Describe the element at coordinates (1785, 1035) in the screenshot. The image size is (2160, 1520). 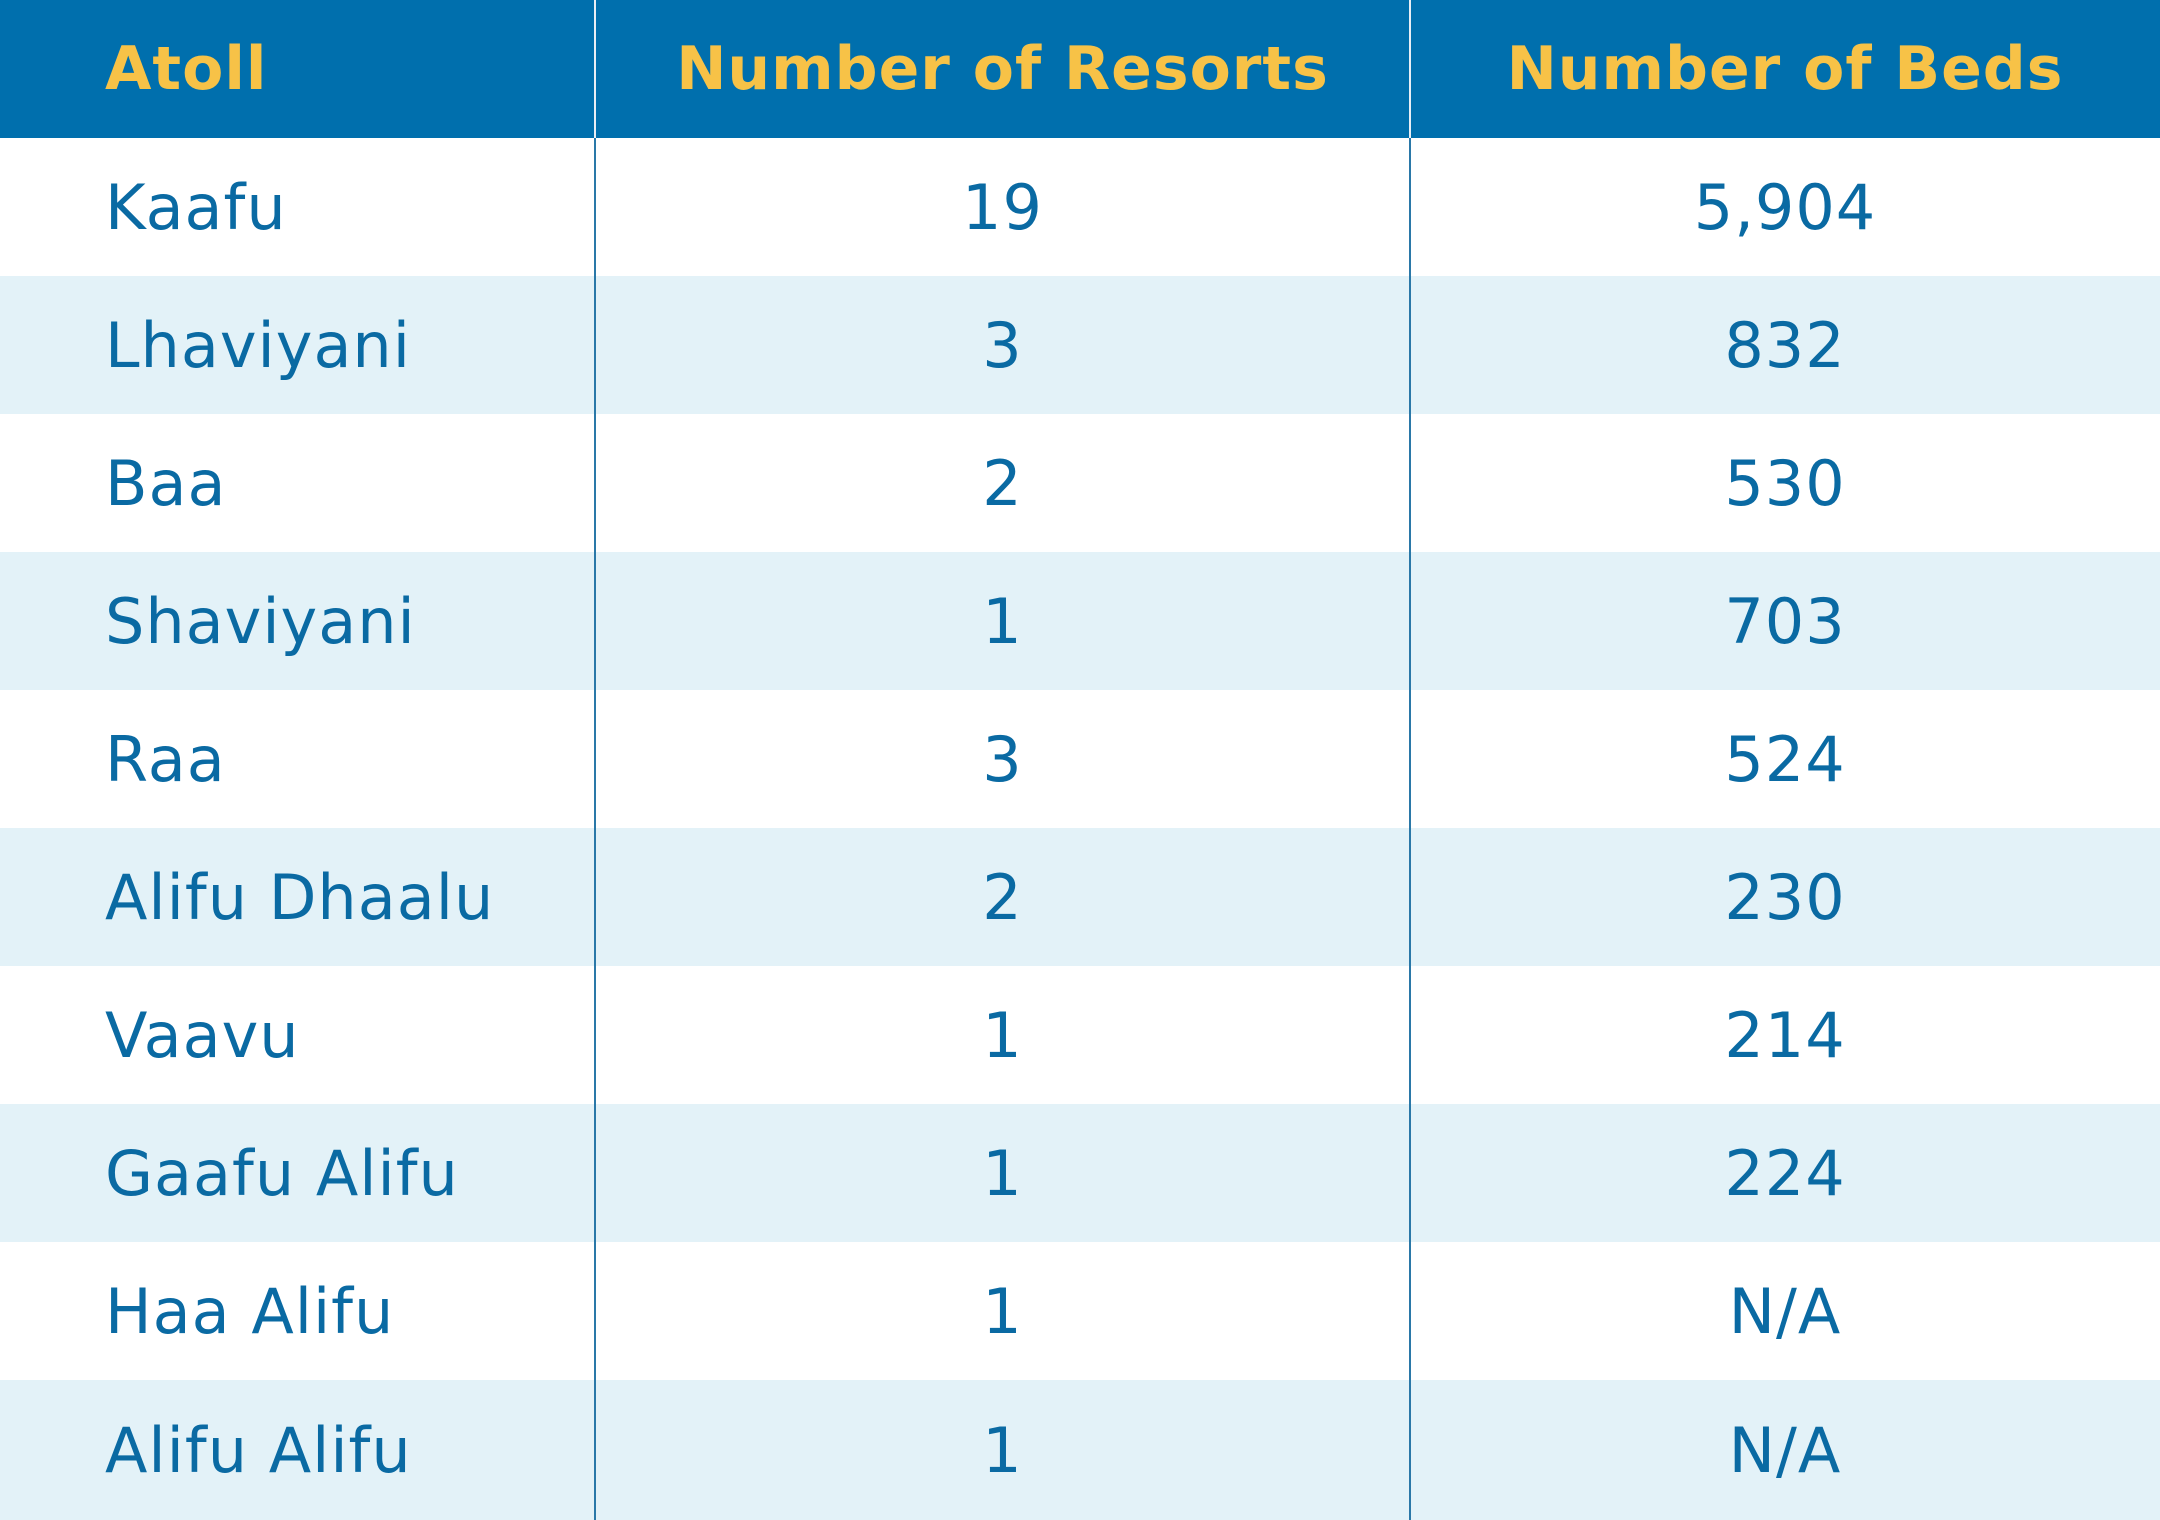
I see `beds-cell: 214` at that location.